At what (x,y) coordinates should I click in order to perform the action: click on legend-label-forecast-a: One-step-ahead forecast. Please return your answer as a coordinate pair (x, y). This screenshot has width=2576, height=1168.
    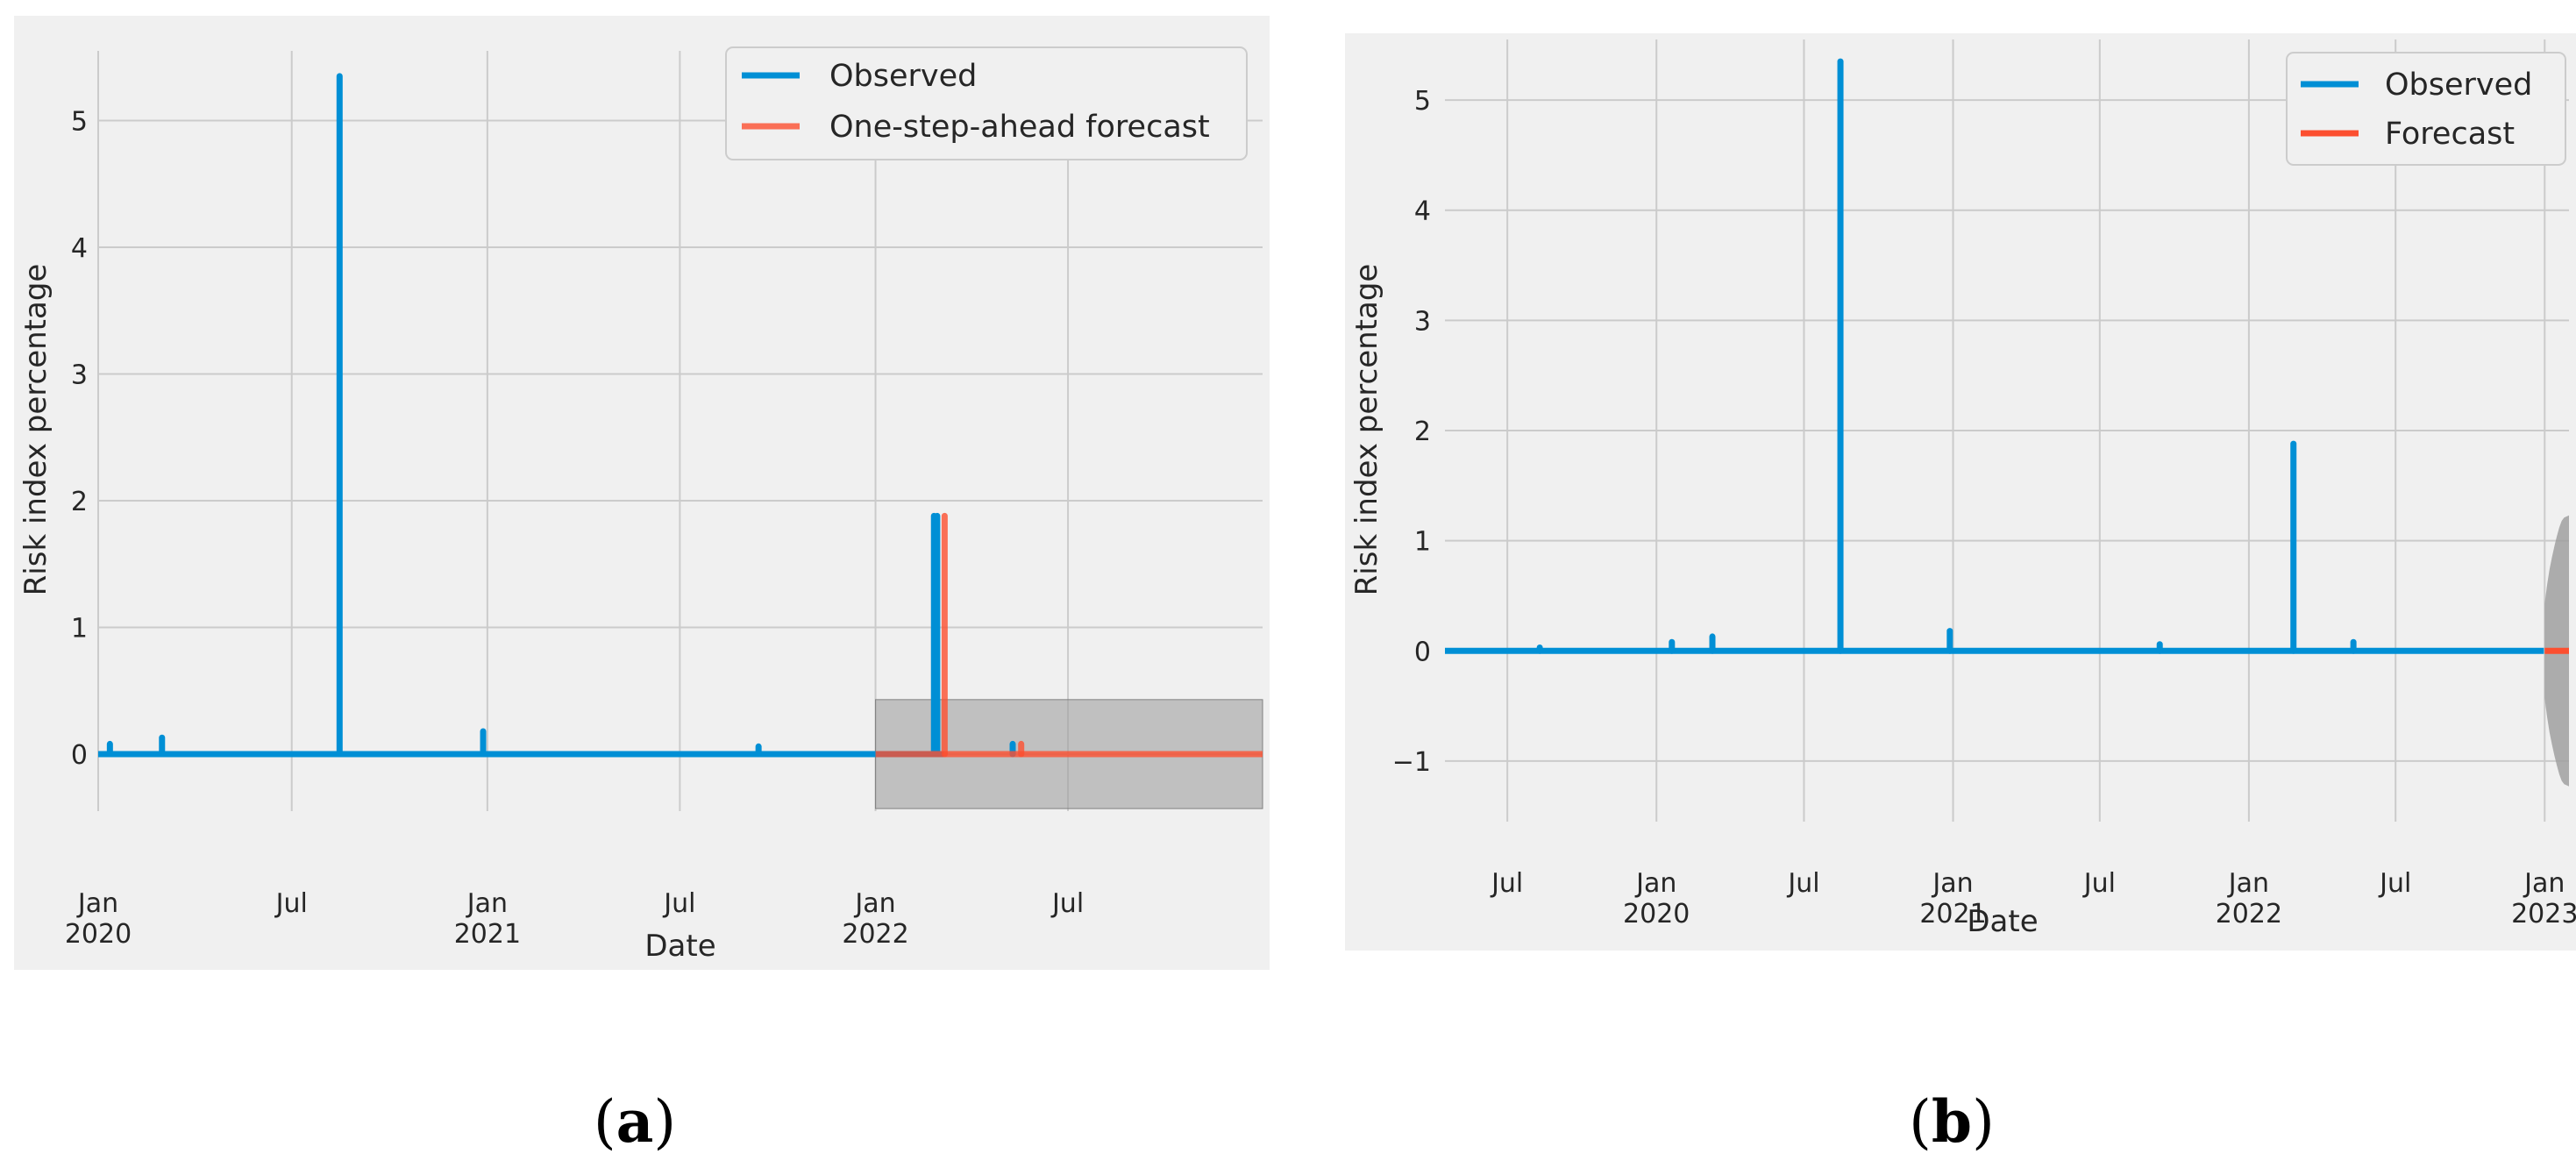
    Looking at the image, I should click on (1019, 127).